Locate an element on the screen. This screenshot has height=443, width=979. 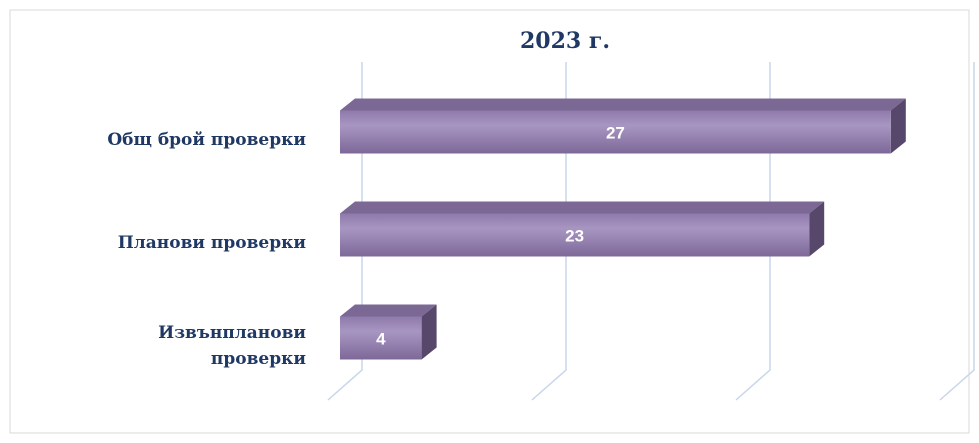
category-label: Планови проверки is located at coordinates (211, 243).